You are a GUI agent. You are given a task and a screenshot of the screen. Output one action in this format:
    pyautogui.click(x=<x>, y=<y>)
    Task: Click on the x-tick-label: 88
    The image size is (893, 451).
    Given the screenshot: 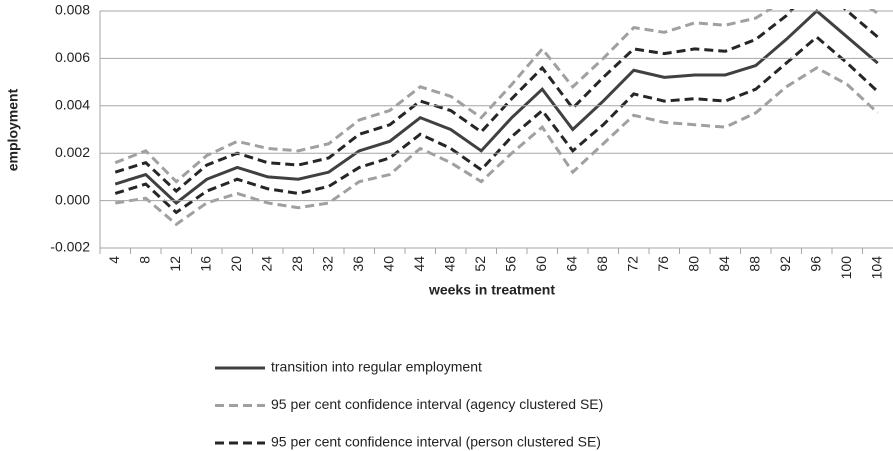 What is the action you would take?
    pyautogui.click(x=754, y=264)
    